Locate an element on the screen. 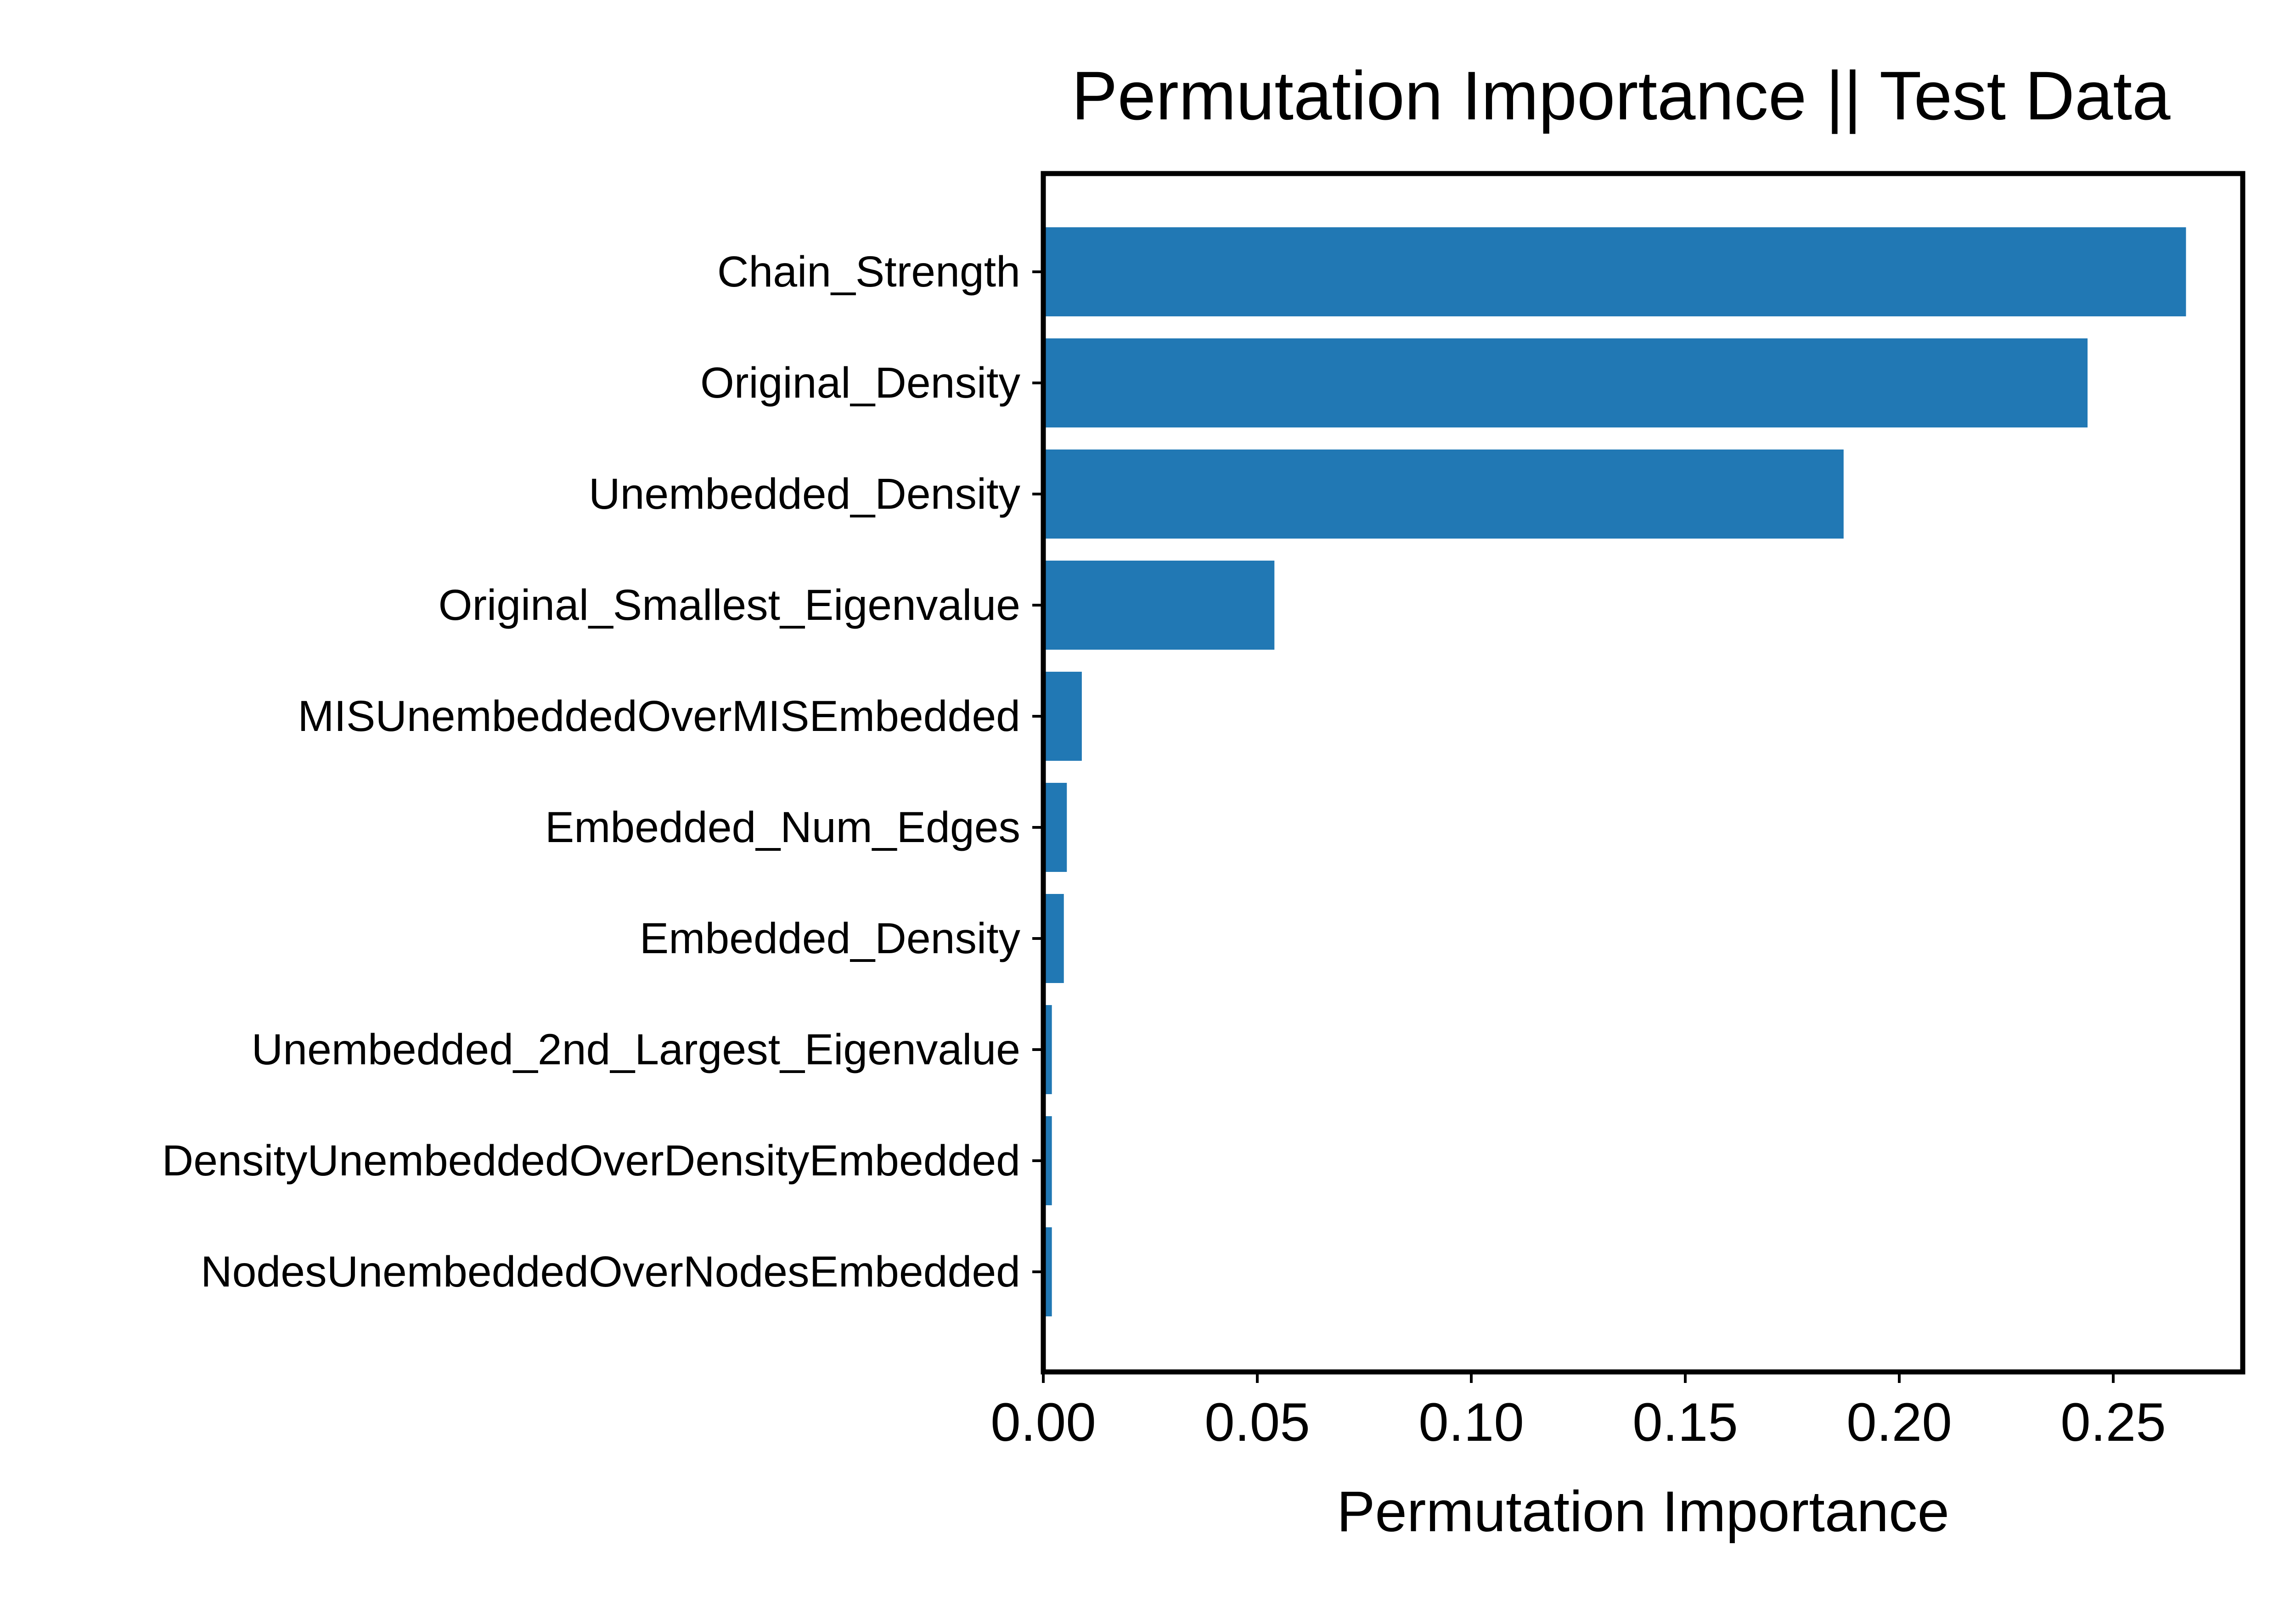 The image size is (2296, 1607). bar-embedded-density is located at coordinates (1054, 938).